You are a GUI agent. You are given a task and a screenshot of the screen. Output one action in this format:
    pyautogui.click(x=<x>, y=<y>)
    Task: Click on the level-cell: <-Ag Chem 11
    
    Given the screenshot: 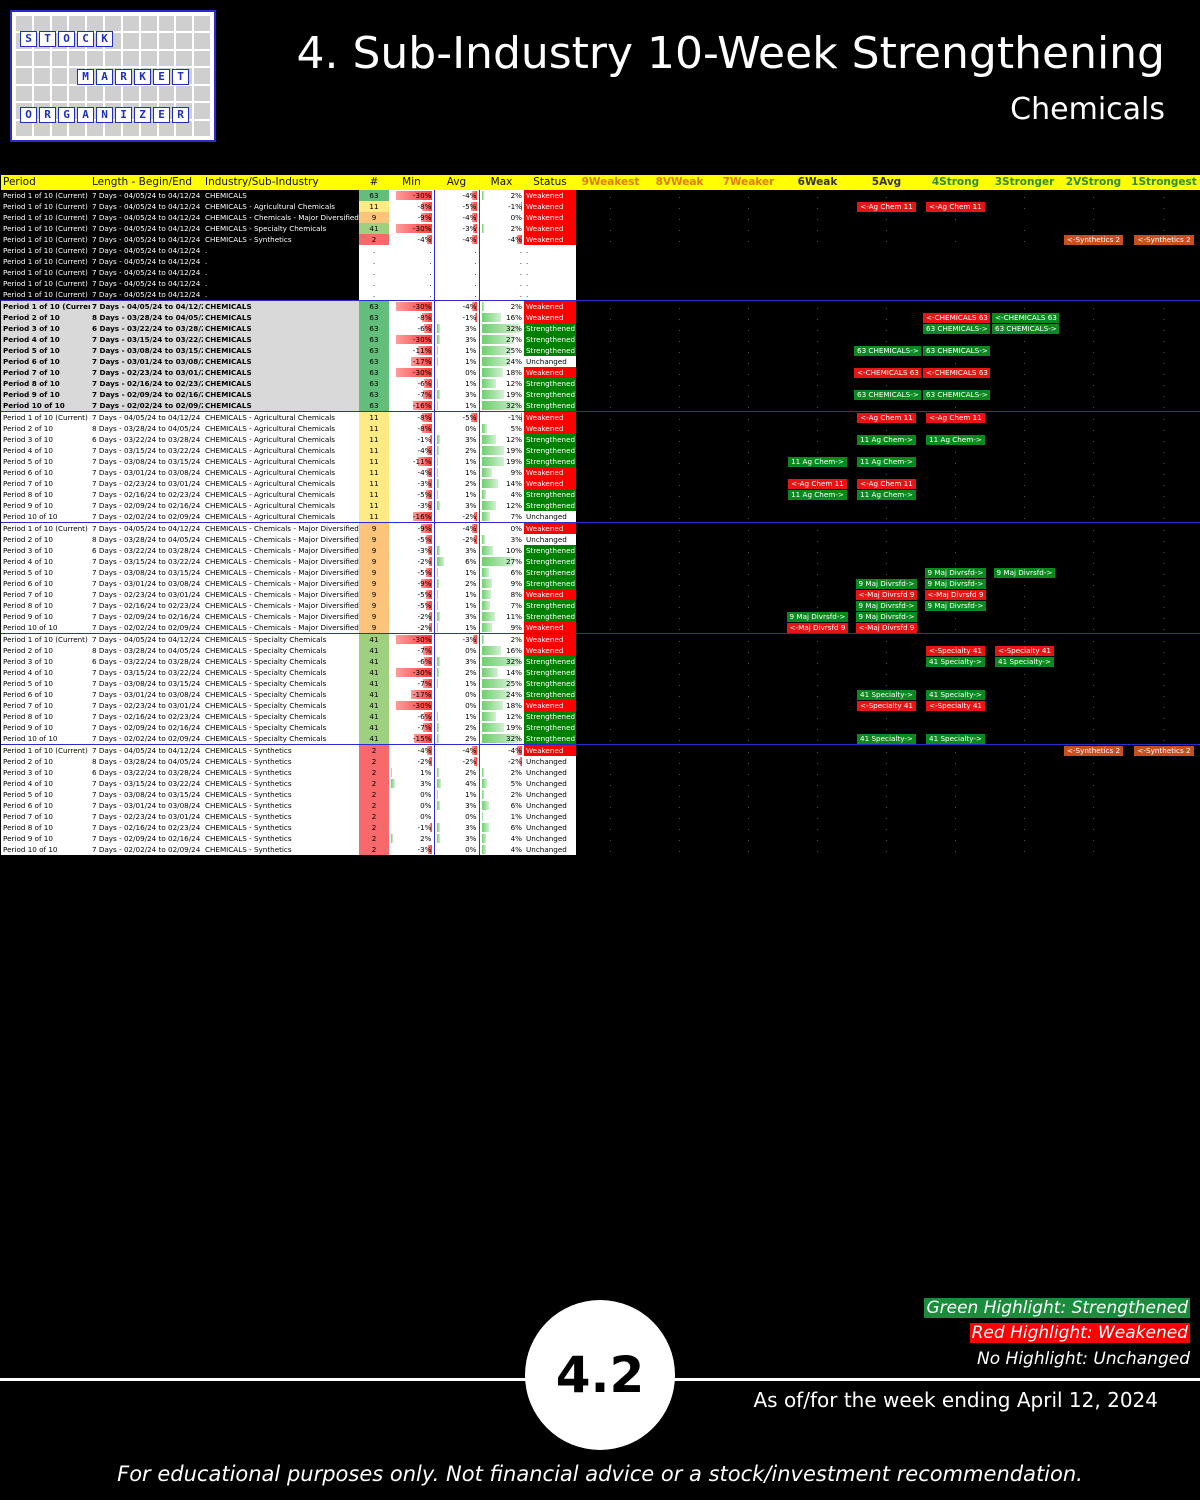 What is the action you would take?
    pyautogui.click(x=886, y=206)
    